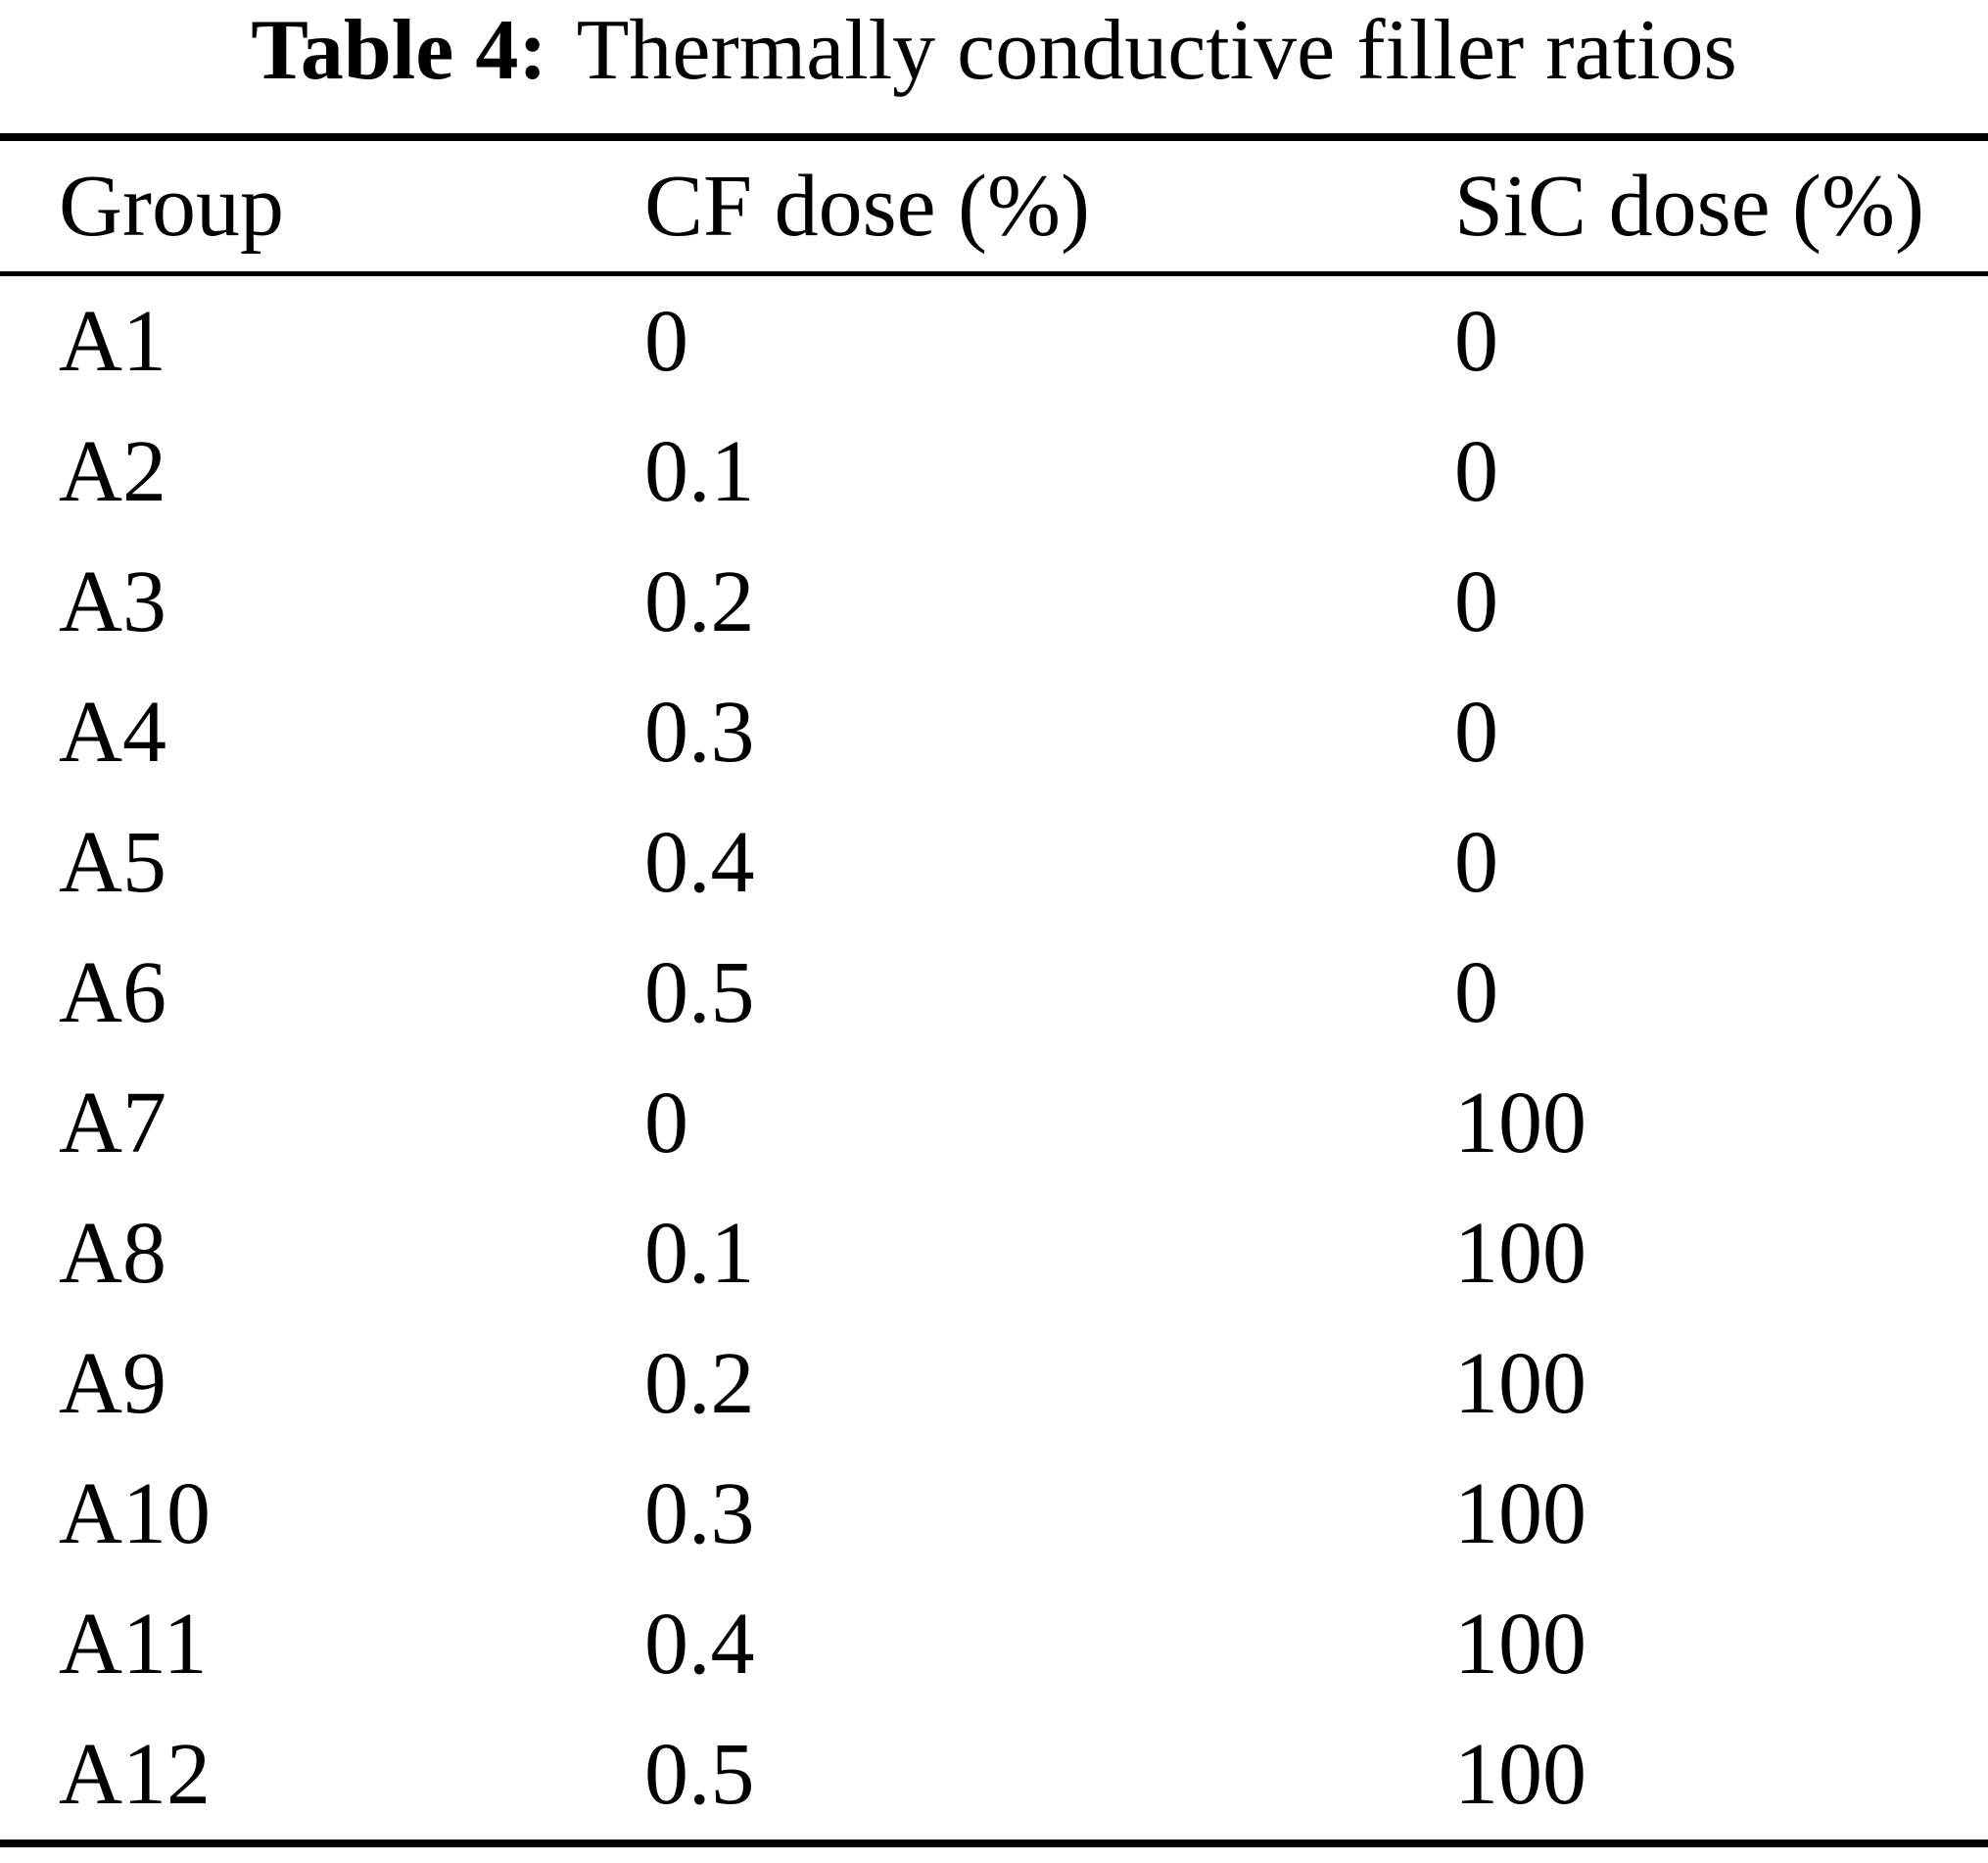 This screenshot has height=1863, width=1988. Describe the element at coordinates (994, 602) in the screenshot. I see `table-row: A3 0.2 0` at that location.